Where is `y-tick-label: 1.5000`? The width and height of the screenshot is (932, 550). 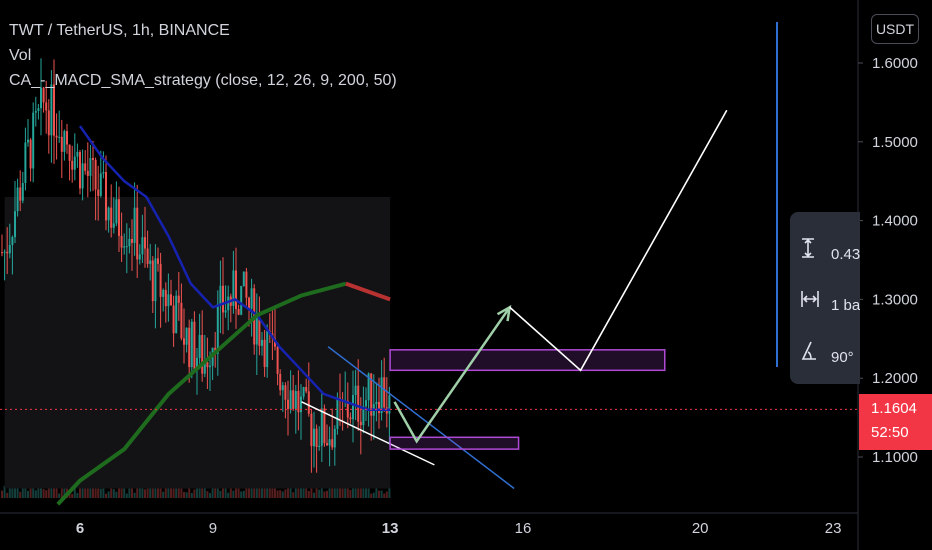
y-tick-label: 1.5000 is located at coordinates (895, 142).